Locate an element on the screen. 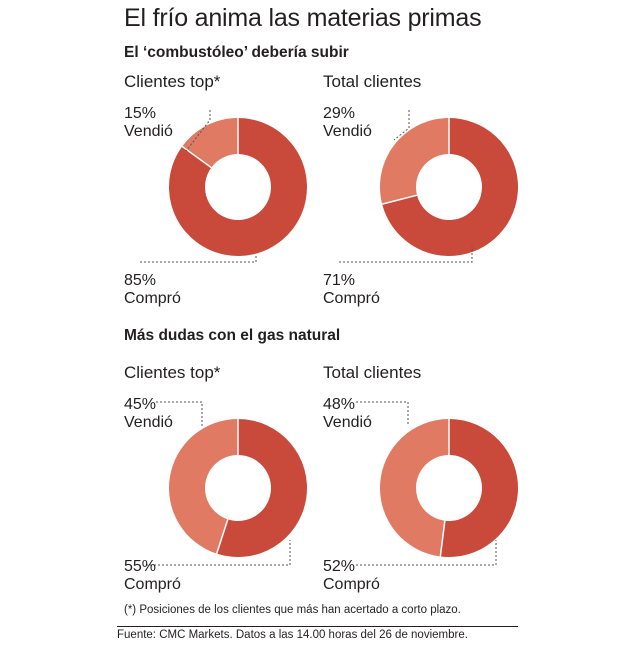 The image size is (630, 648). sold-percent-label: 48% is located at coordinates (339, 404).